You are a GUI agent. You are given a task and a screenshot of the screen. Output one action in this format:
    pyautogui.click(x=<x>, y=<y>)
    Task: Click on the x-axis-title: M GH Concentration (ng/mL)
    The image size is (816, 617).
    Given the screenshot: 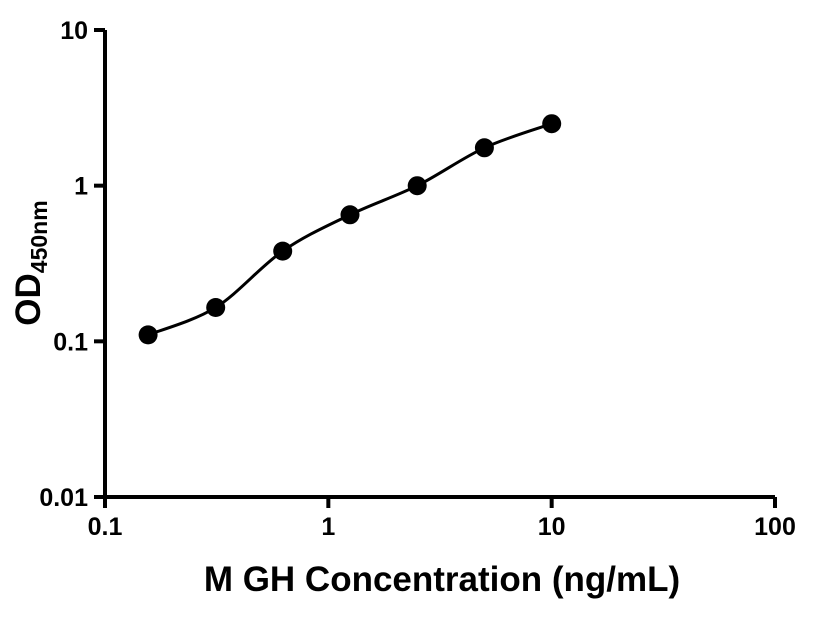 What is the action you would take?
    pyautogui.click(x=442, y=579)
    